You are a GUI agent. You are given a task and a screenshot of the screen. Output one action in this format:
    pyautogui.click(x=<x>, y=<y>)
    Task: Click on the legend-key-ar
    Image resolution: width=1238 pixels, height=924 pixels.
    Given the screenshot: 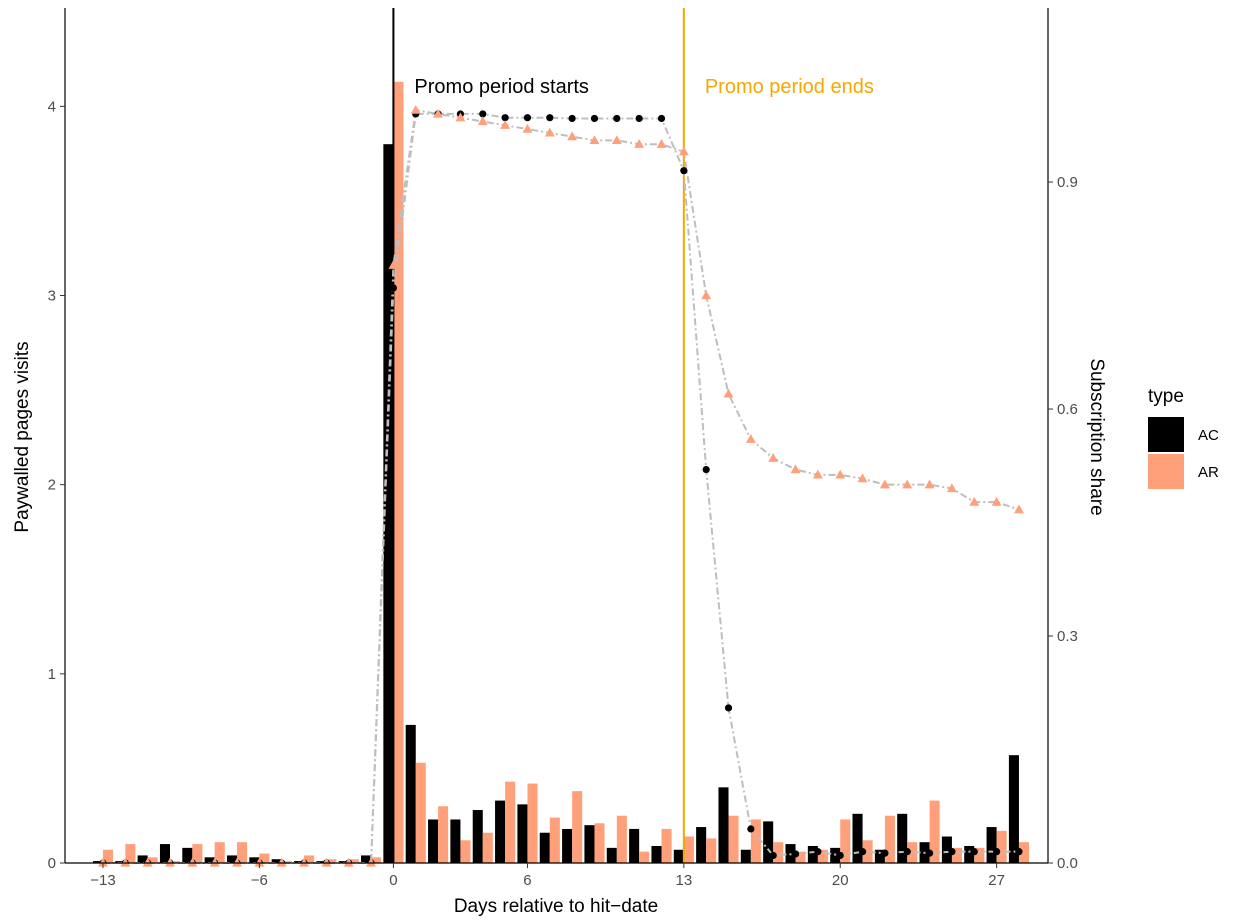 What is the action you would take?
    pyautogui.click(x=1166, y=471)
    